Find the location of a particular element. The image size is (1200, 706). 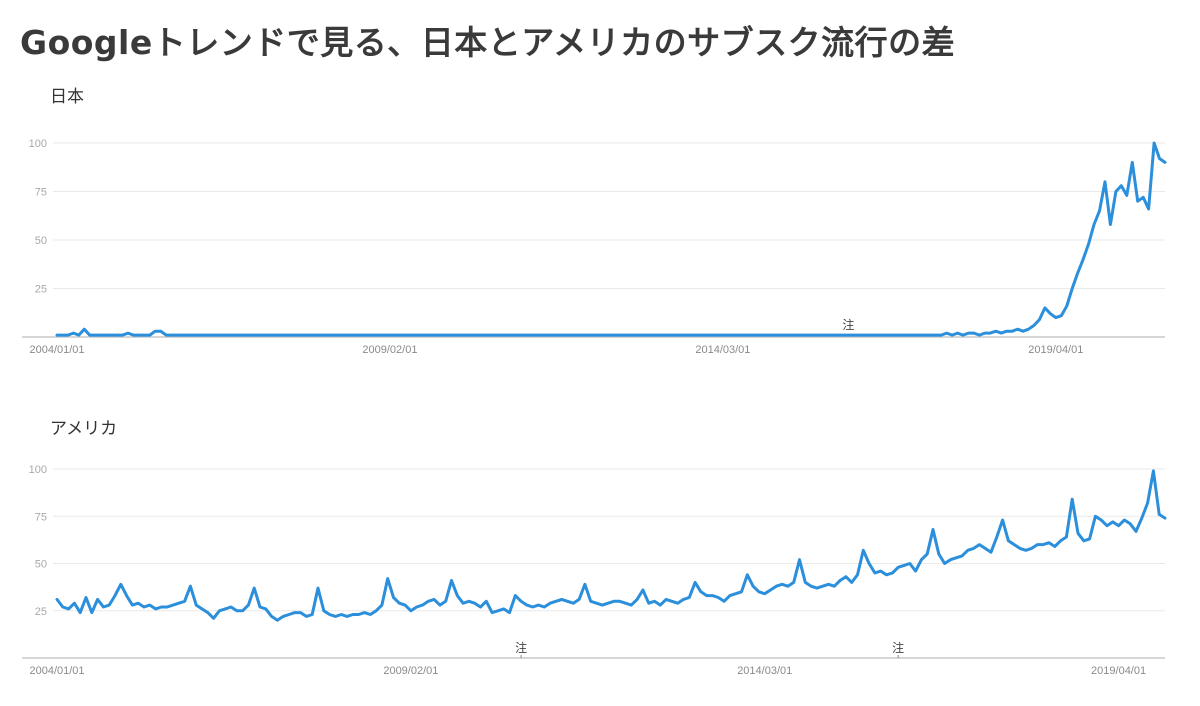

page-title: Googleトレンドで見る、日本とアメリカのサブスク流行の差 is located at coordinates (488, 42).